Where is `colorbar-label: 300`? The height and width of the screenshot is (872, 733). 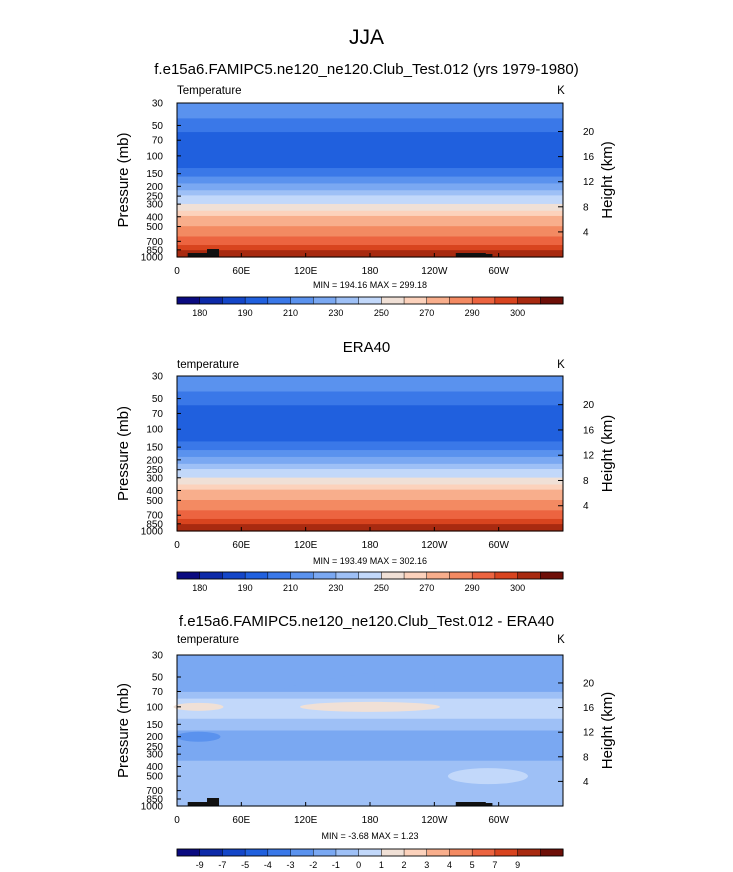
colorbar-label: 300 is located at coordinates (517, 313).